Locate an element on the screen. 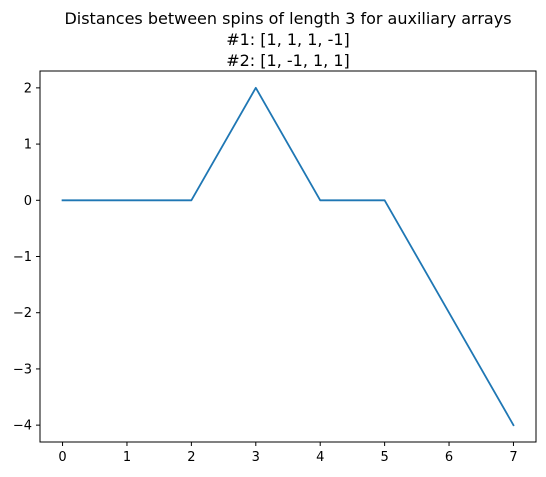  x-tick-label: 5 is located at coordinates (384, 457).